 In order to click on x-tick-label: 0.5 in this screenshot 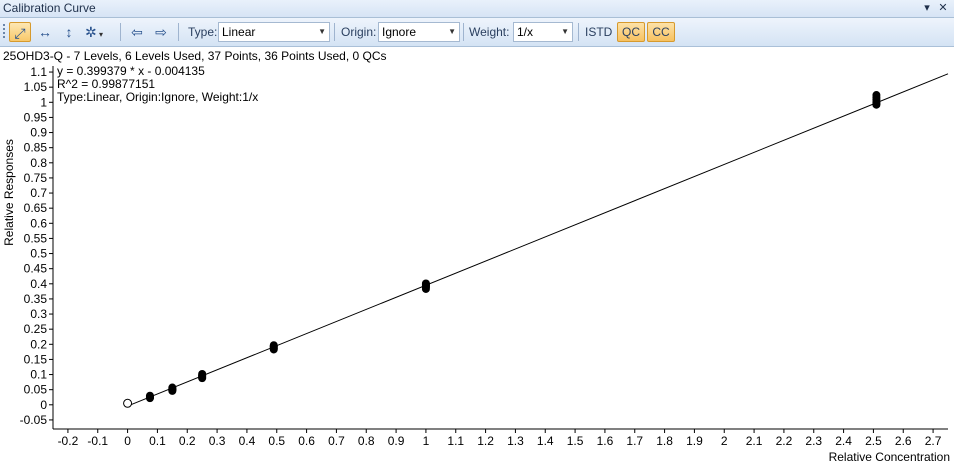, I will do `click(276, 441)`.